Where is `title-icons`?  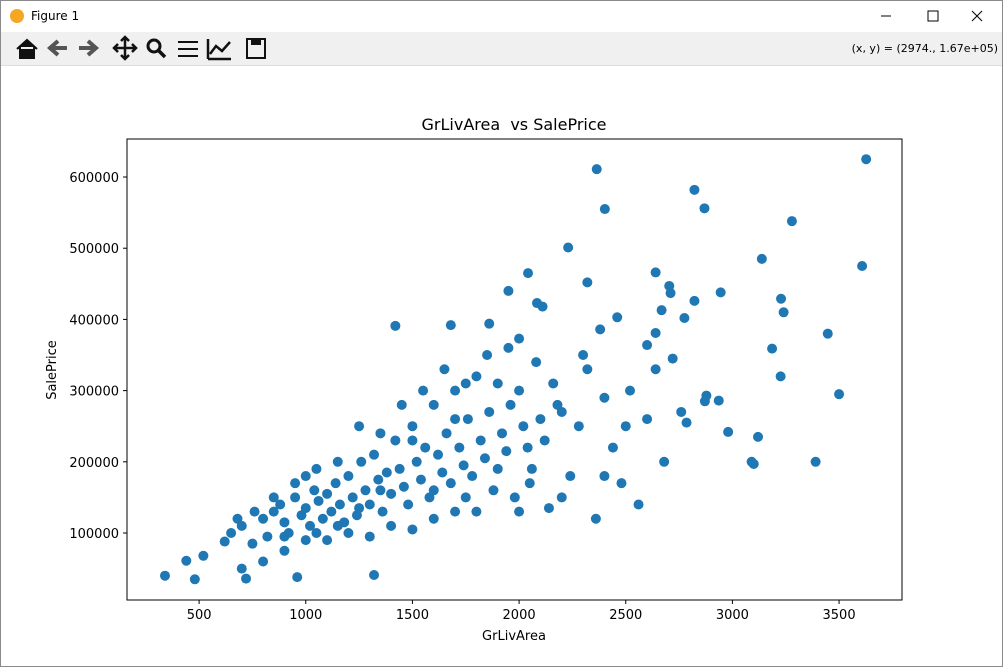 title-icons is located at coordinates (496, 16).